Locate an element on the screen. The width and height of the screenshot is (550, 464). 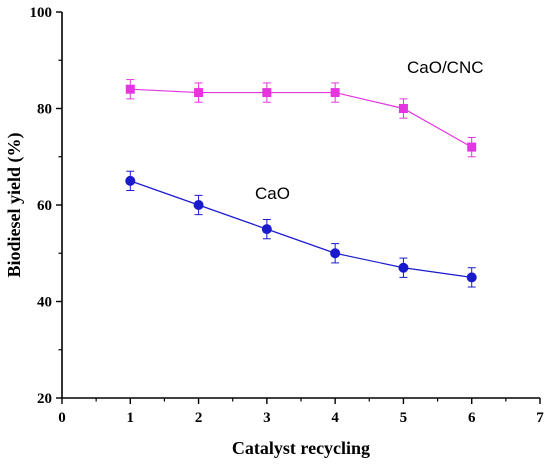
series-label: CaO is located at coordinates (272, 193).